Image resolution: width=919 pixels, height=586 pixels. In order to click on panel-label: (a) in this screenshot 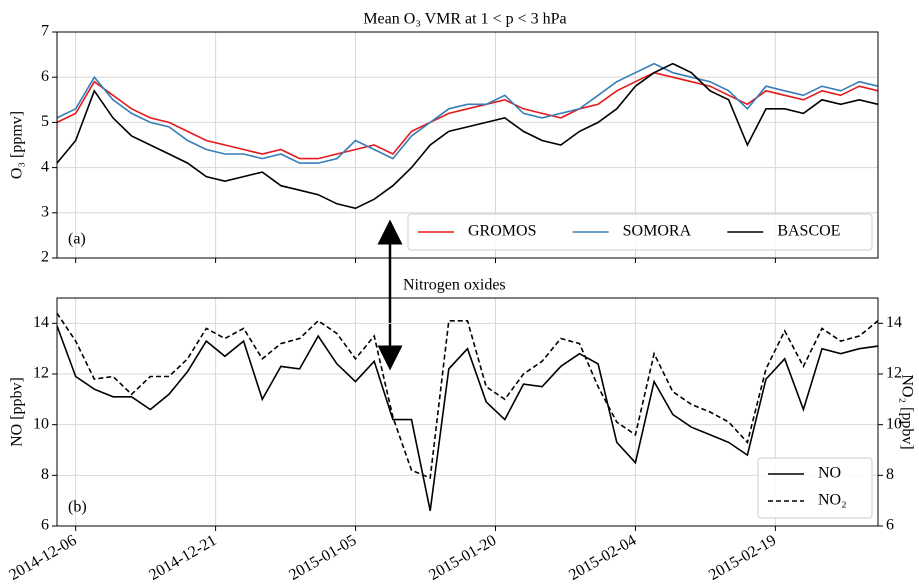, I will do `click(77, 239)`.